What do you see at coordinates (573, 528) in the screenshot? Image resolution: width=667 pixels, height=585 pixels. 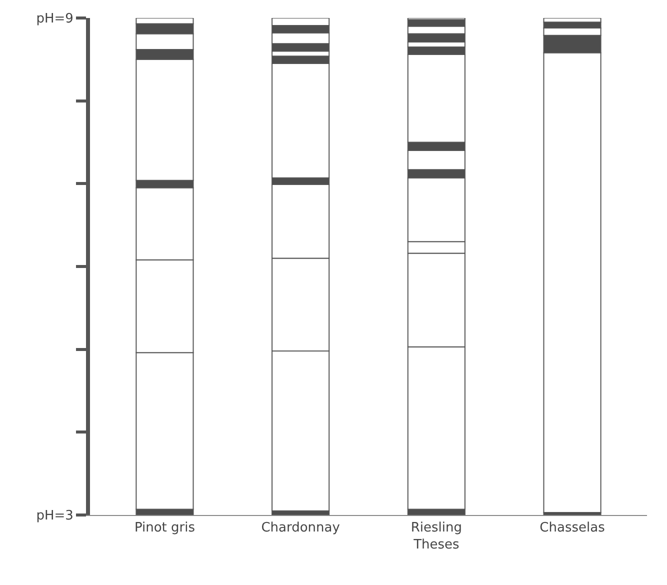 I see `x-tick-label: Chasselas` at bounding box center [573, 528].